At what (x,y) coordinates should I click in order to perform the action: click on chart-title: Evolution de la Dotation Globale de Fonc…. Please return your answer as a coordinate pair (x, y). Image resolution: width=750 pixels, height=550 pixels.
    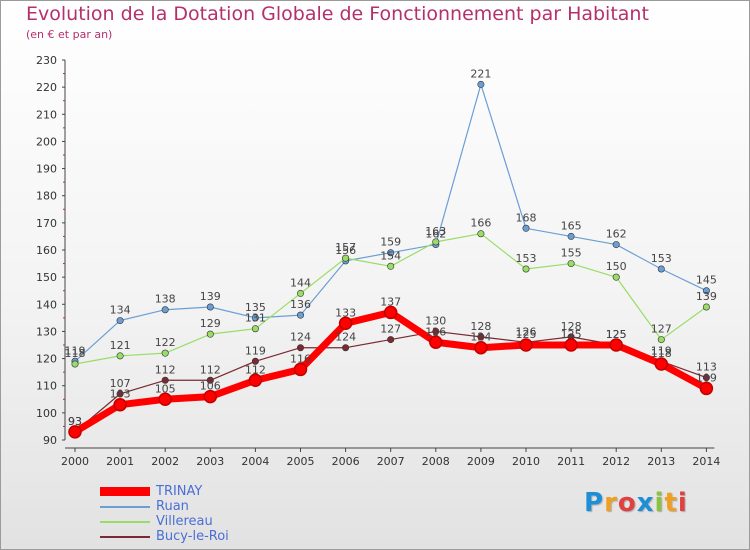
    Looking at the image, I should click on (337, 14).